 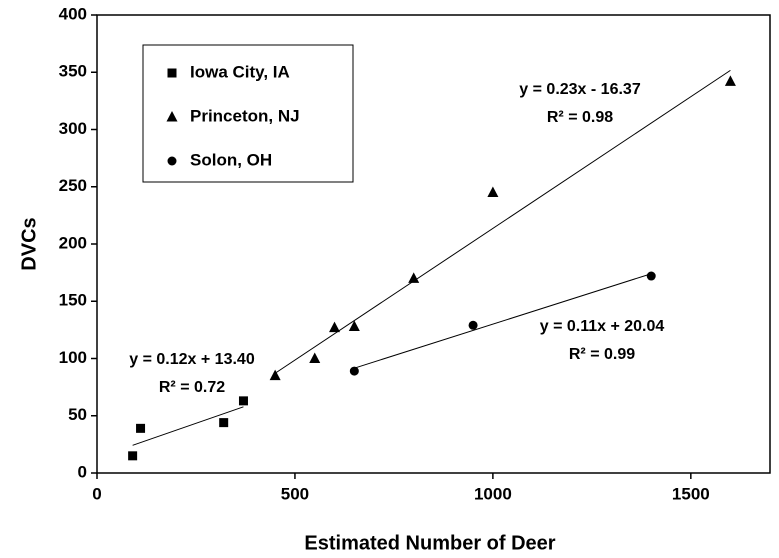 I want to click on x-tick-label: 1500, so click(x=691, y=493).